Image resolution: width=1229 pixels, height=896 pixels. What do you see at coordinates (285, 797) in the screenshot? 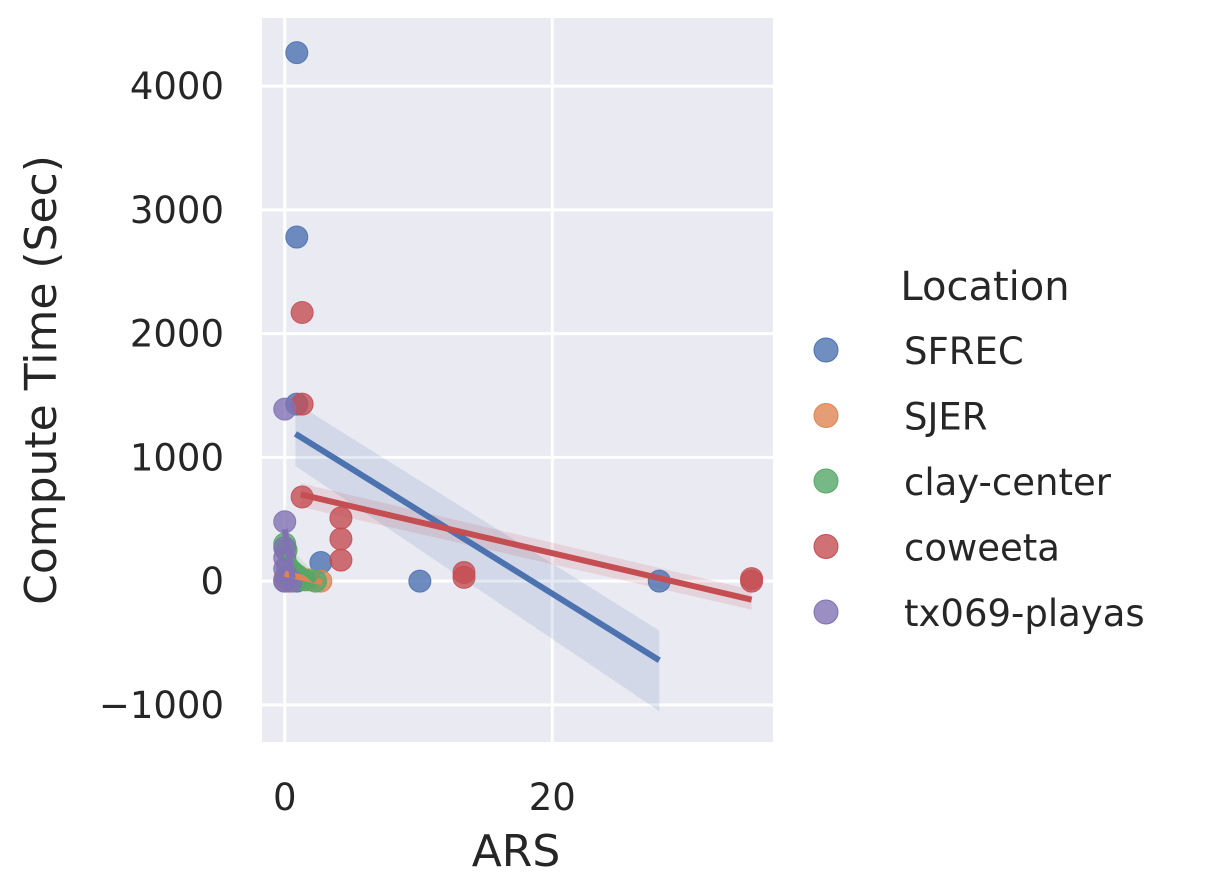
I see `x-tick-label: 0` at bounding box center [285, 797].